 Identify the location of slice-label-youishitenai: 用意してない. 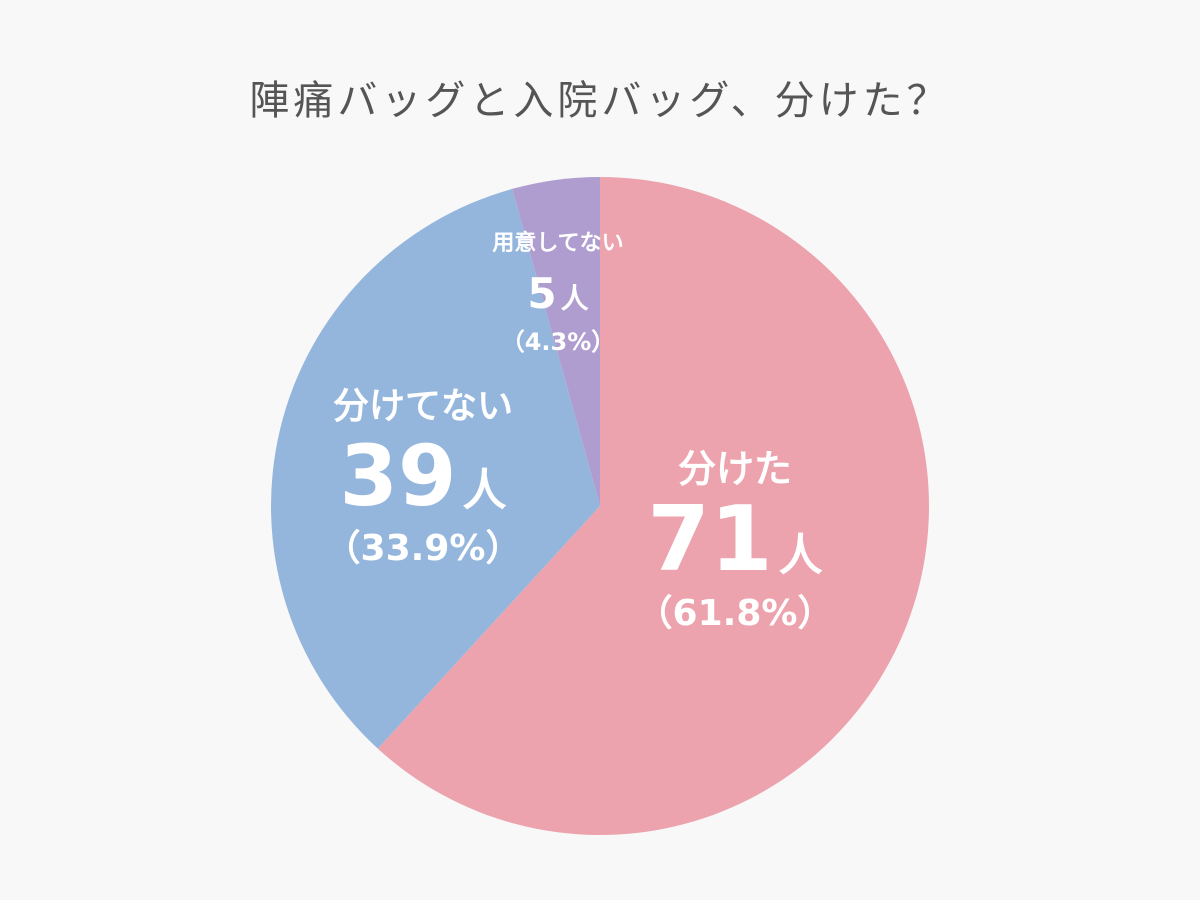
(557, 243).